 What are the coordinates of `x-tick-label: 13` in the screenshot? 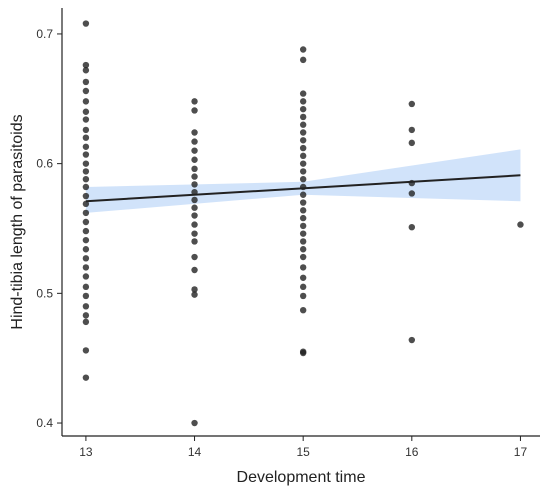 It's located at (86, 452).